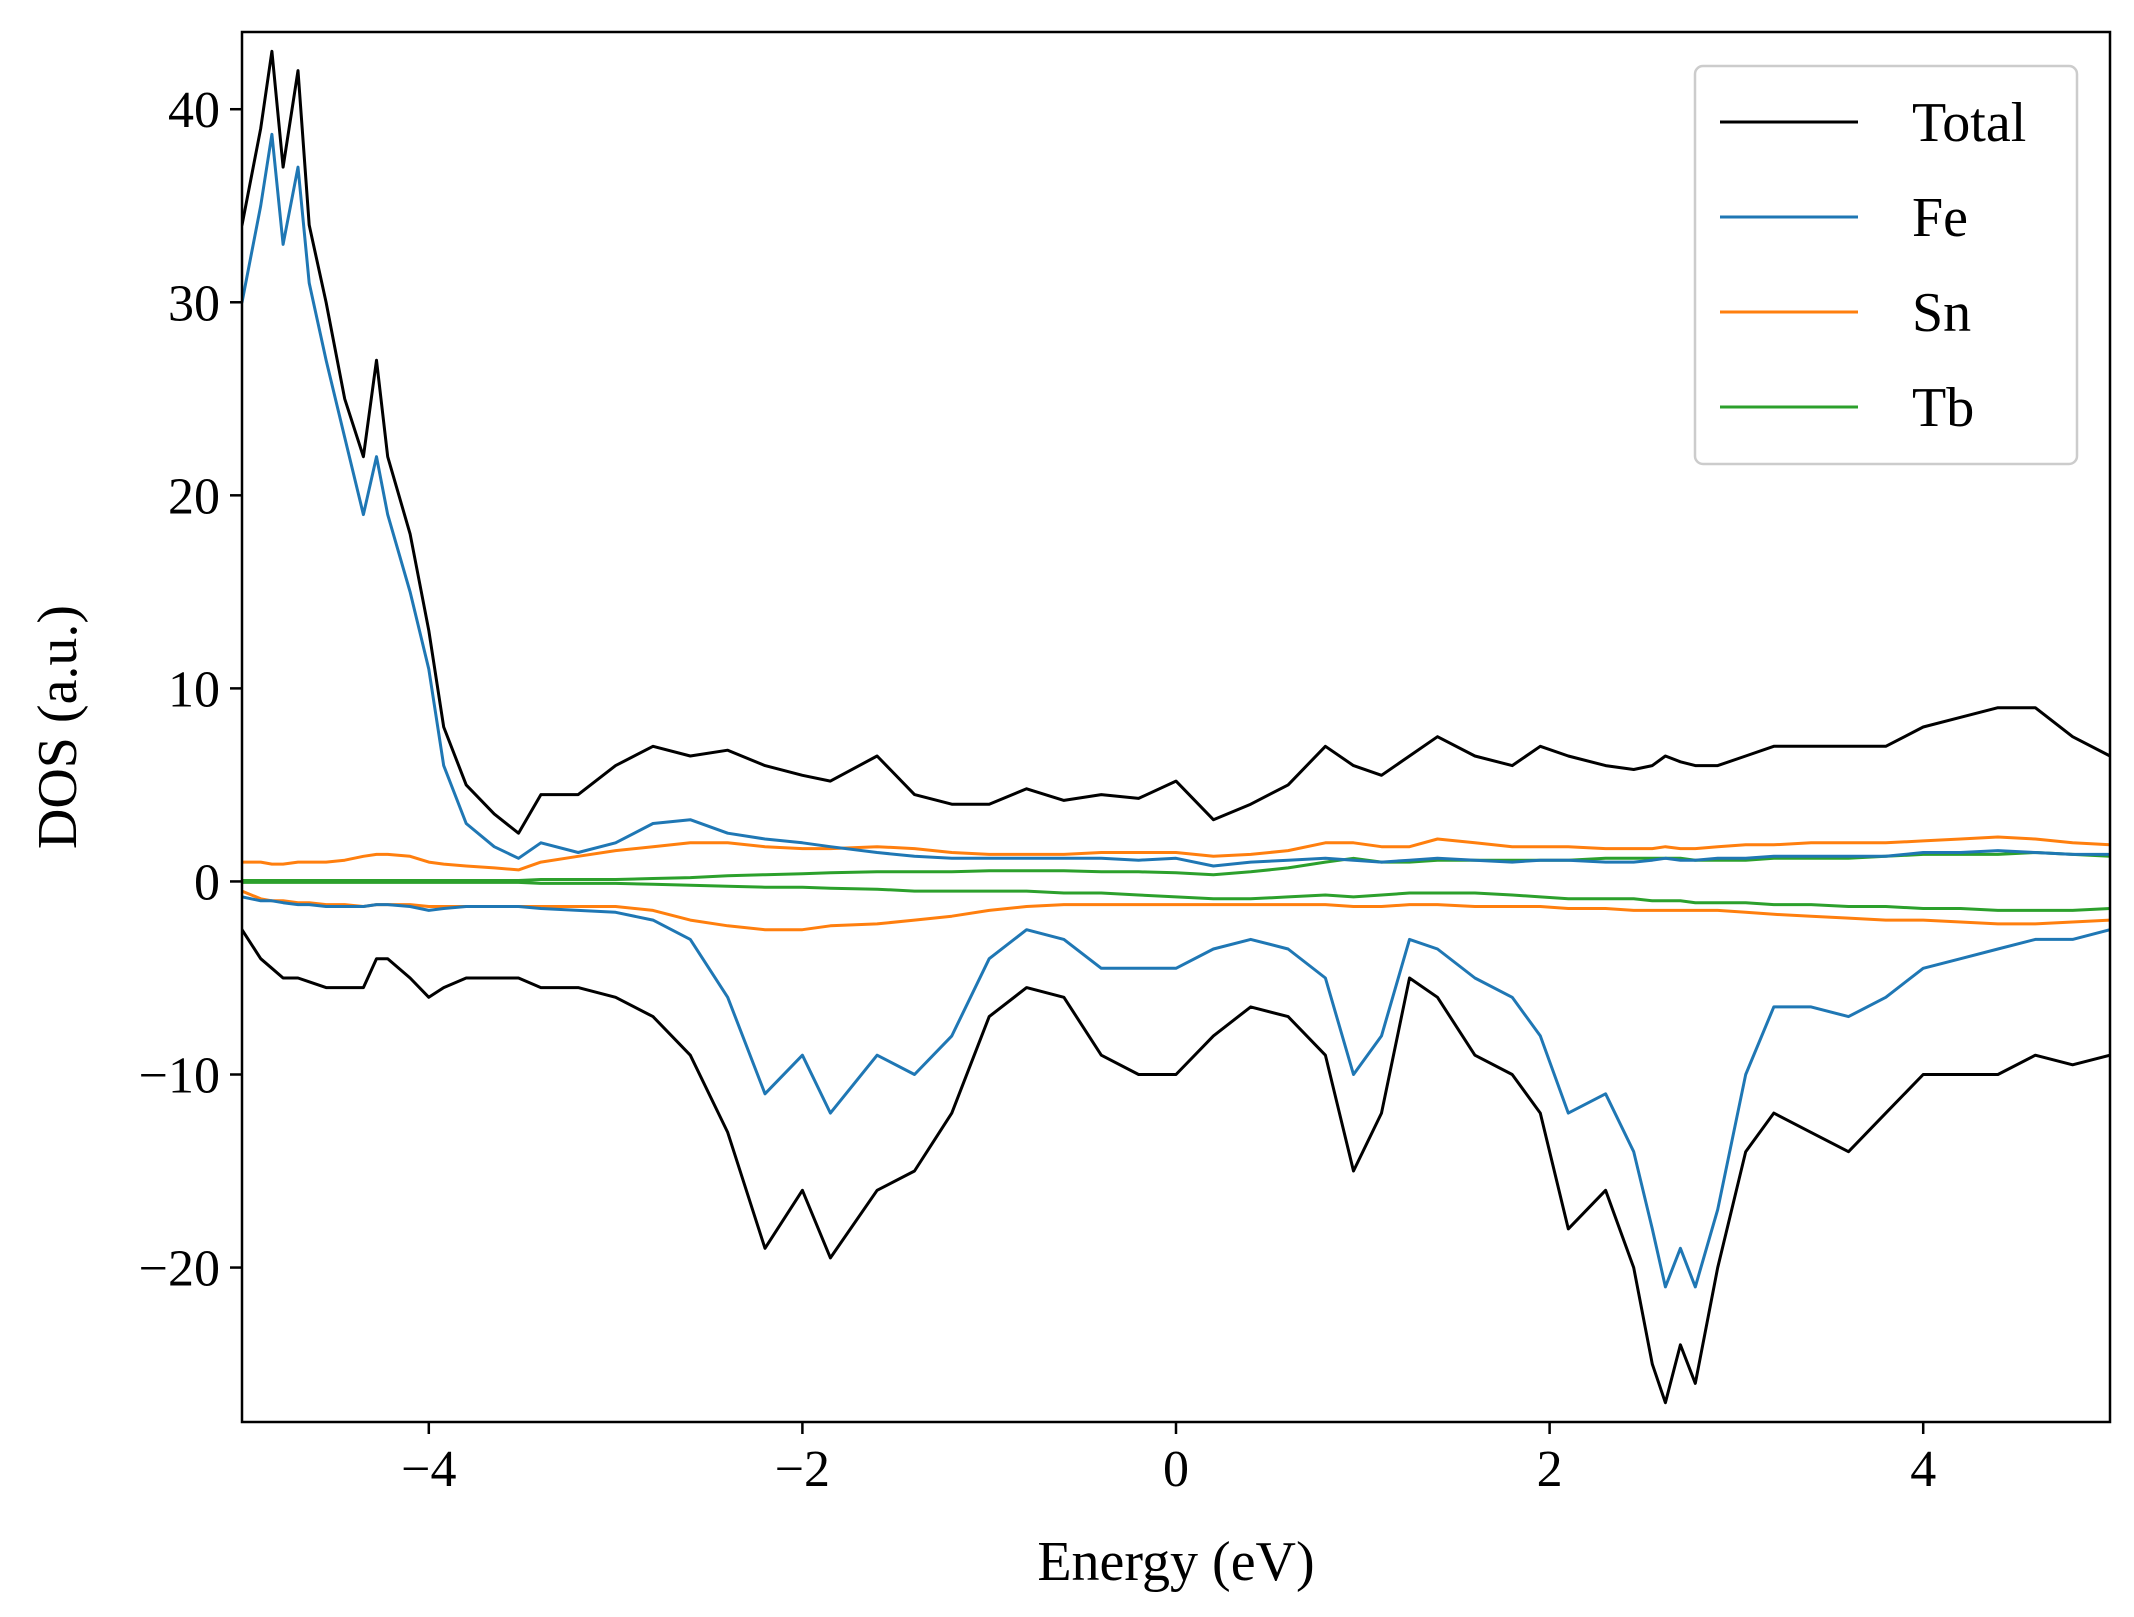  What do you see at coordinates (179, 1269) in the screenshot?
I see `y-tick-label: −20` at bounding box center [179, 1269].